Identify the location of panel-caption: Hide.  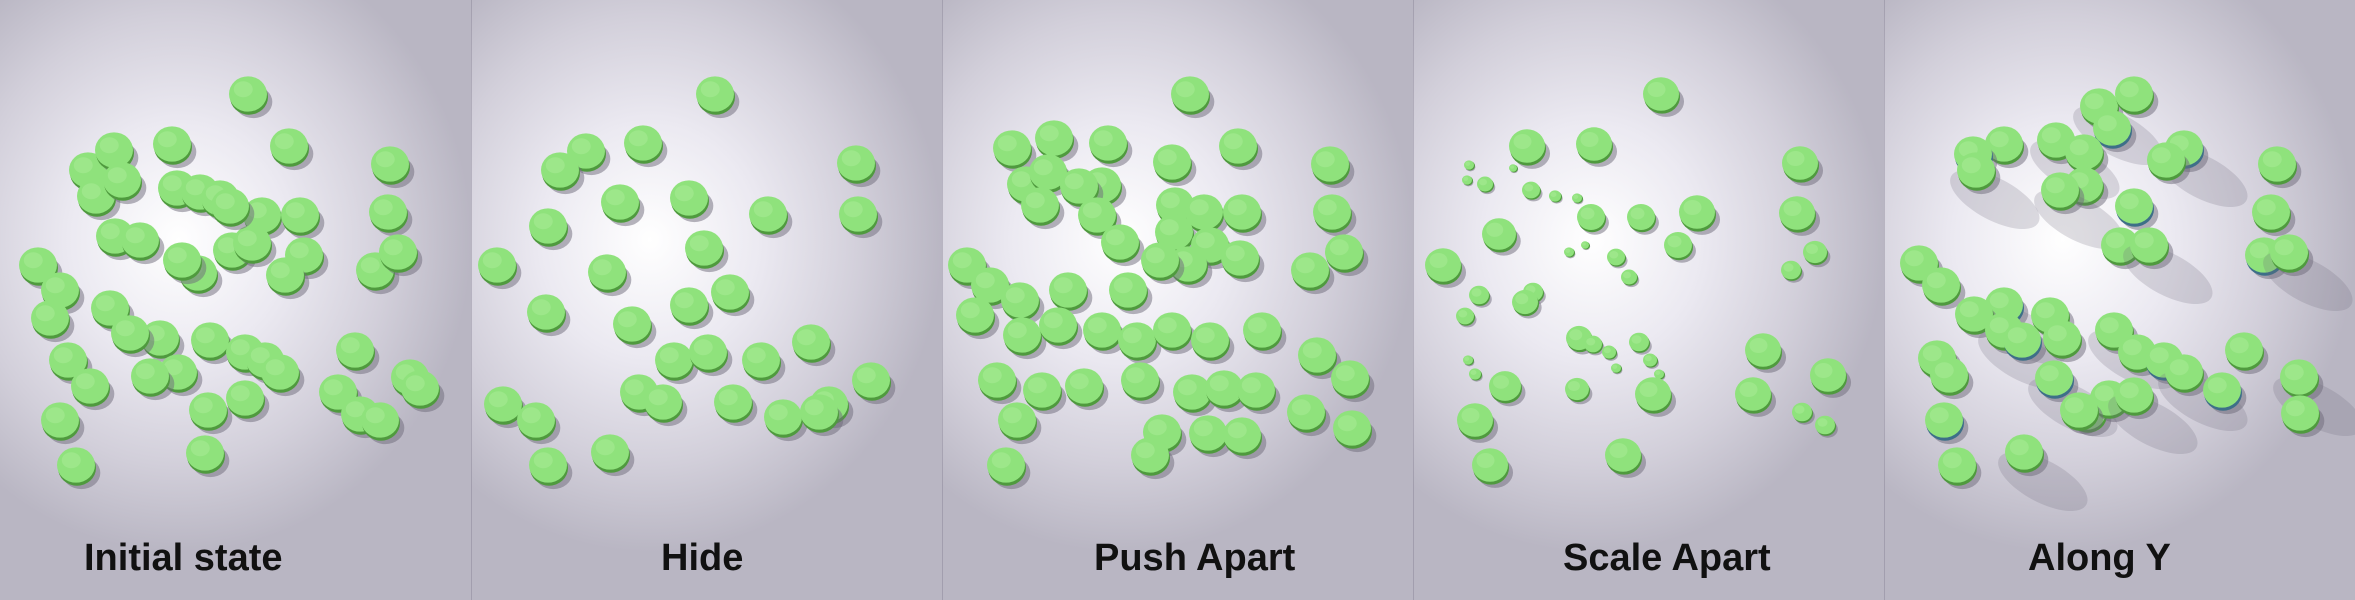
(702, 558).